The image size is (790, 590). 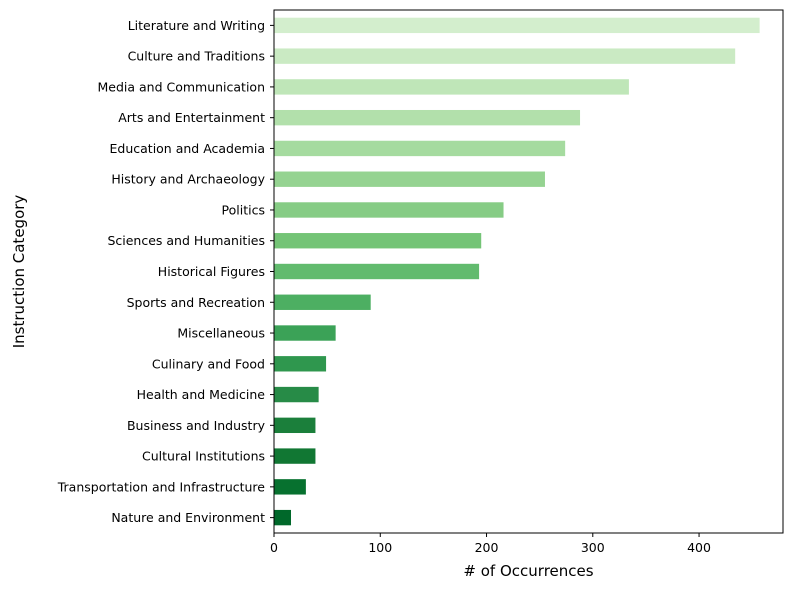 I want to click on y-tick-label: Sciences and Humanities, so click(x=186, y=240).